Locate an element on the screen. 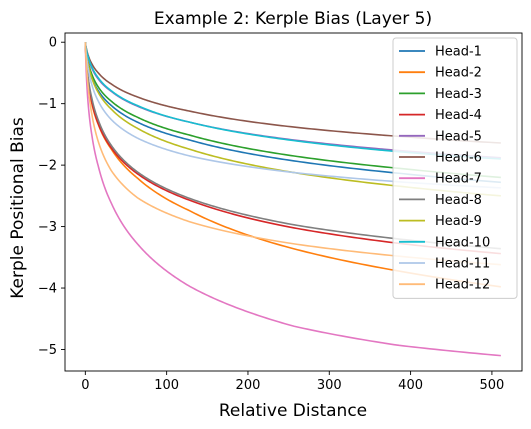 The height and width of the screenshot is (429, 531). legend-label-head-4: Head-4 is located at coordinates (458, 115).